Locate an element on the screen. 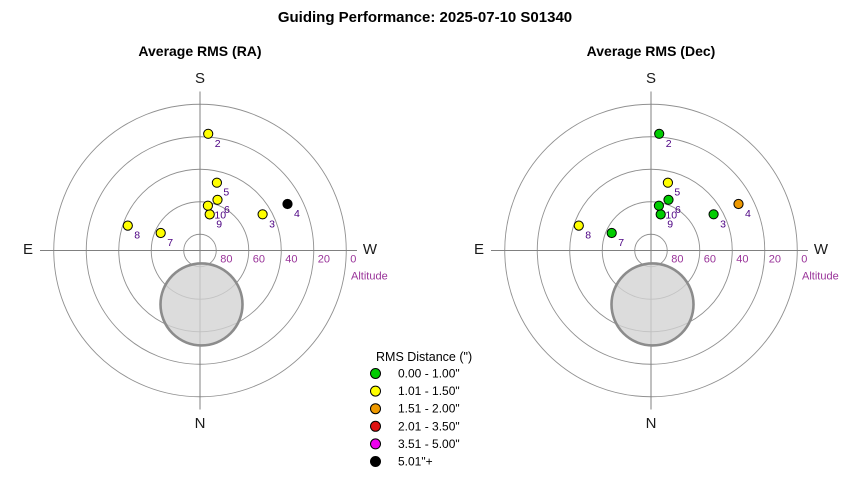  point-label-dec-2: 2 is located at coordinates (669, 144).